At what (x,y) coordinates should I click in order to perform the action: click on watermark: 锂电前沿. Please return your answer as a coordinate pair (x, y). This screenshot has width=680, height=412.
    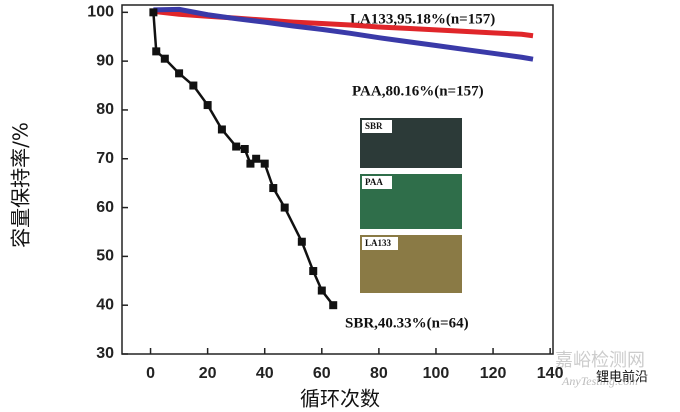
    Looking at the image, I should click on (622, 376).